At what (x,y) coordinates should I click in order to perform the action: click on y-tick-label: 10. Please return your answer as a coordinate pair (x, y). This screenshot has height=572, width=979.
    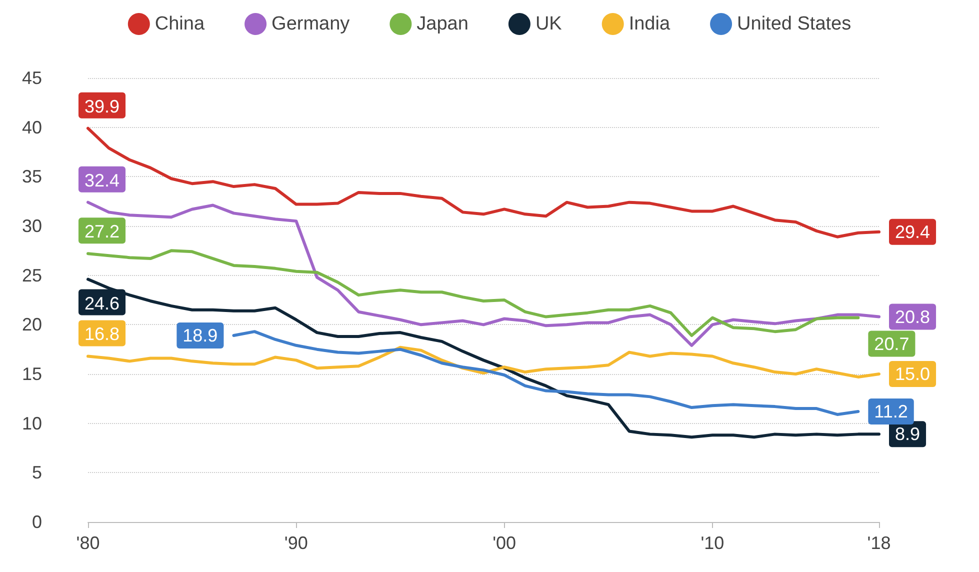
    Looking at the image, I should click on (32, 423).